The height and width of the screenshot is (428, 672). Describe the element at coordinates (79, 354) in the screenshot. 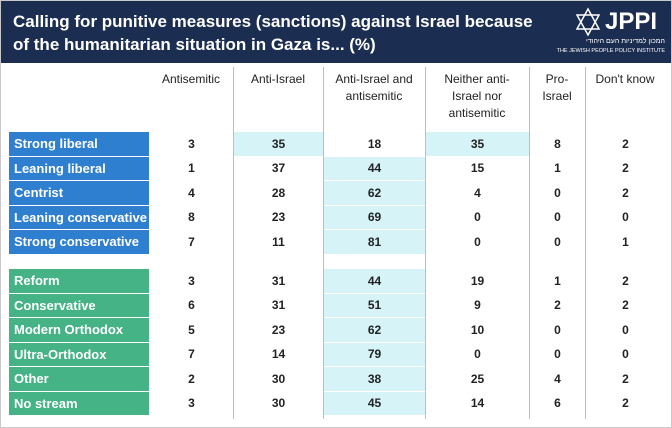

I see `row-label: Ultra-Orthodox` at that location.